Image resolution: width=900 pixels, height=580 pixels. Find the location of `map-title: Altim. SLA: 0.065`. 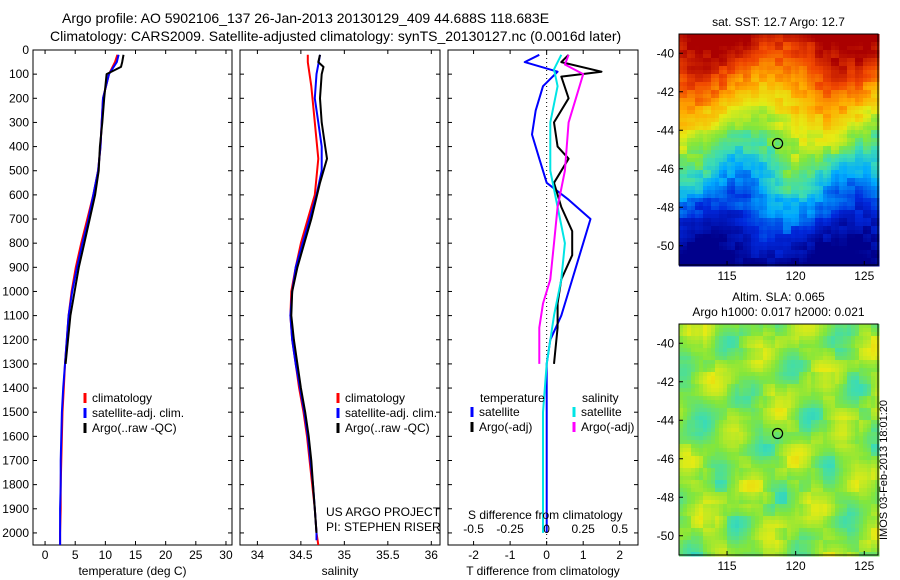

map-title: Altim. SLA: 0.065 is located at coordinates (778, 297).